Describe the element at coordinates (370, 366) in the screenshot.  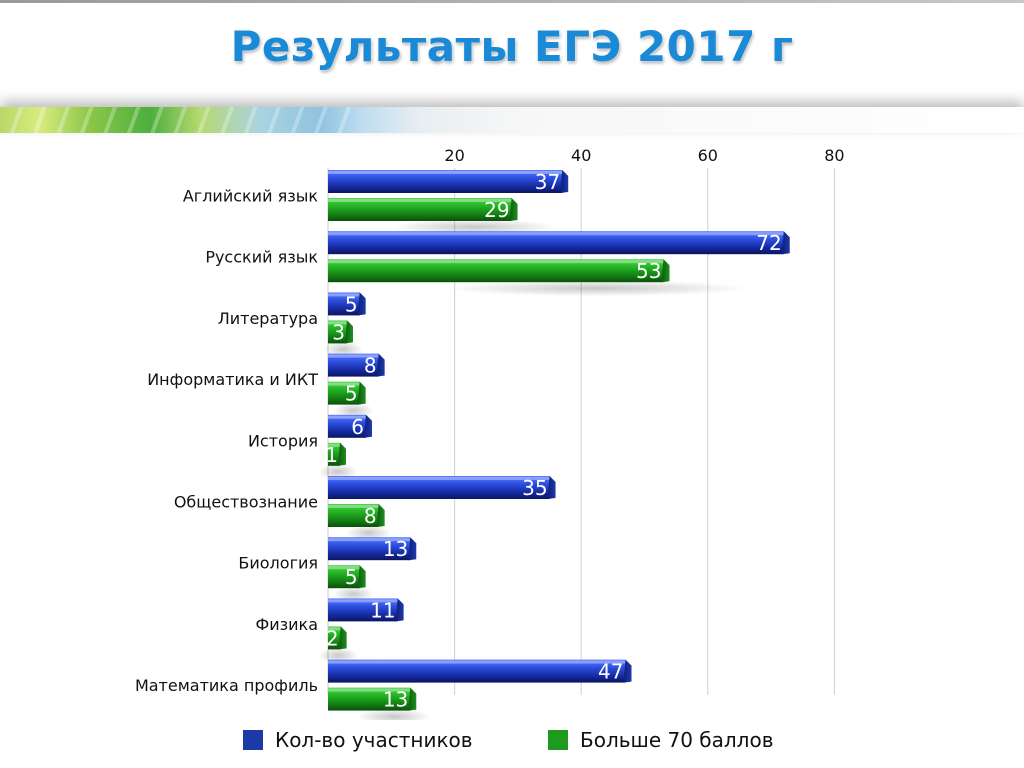
I see `value-label-participants: 8` at that location.